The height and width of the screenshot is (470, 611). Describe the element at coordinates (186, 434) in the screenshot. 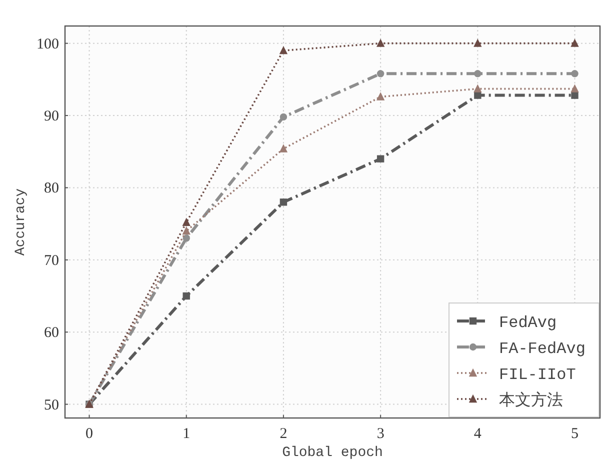

I see `x-tick-label: 1` at that location.